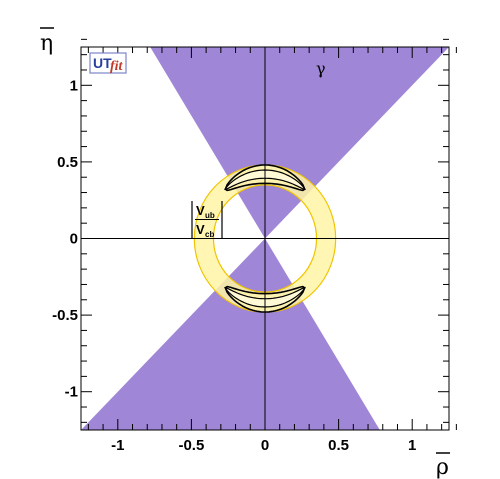 The width and height of the screenshot is (500, 479). Describe the element at coordinates (265, 445) in the screenshot. I see `x-tick-label: 0` at that location.